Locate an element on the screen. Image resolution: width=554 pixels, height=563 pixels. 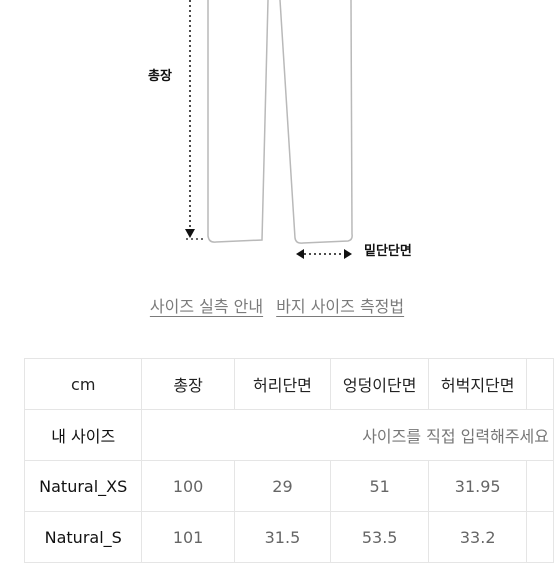
my-size-label: 내 사이즈 is located at coordinates (83, 435).